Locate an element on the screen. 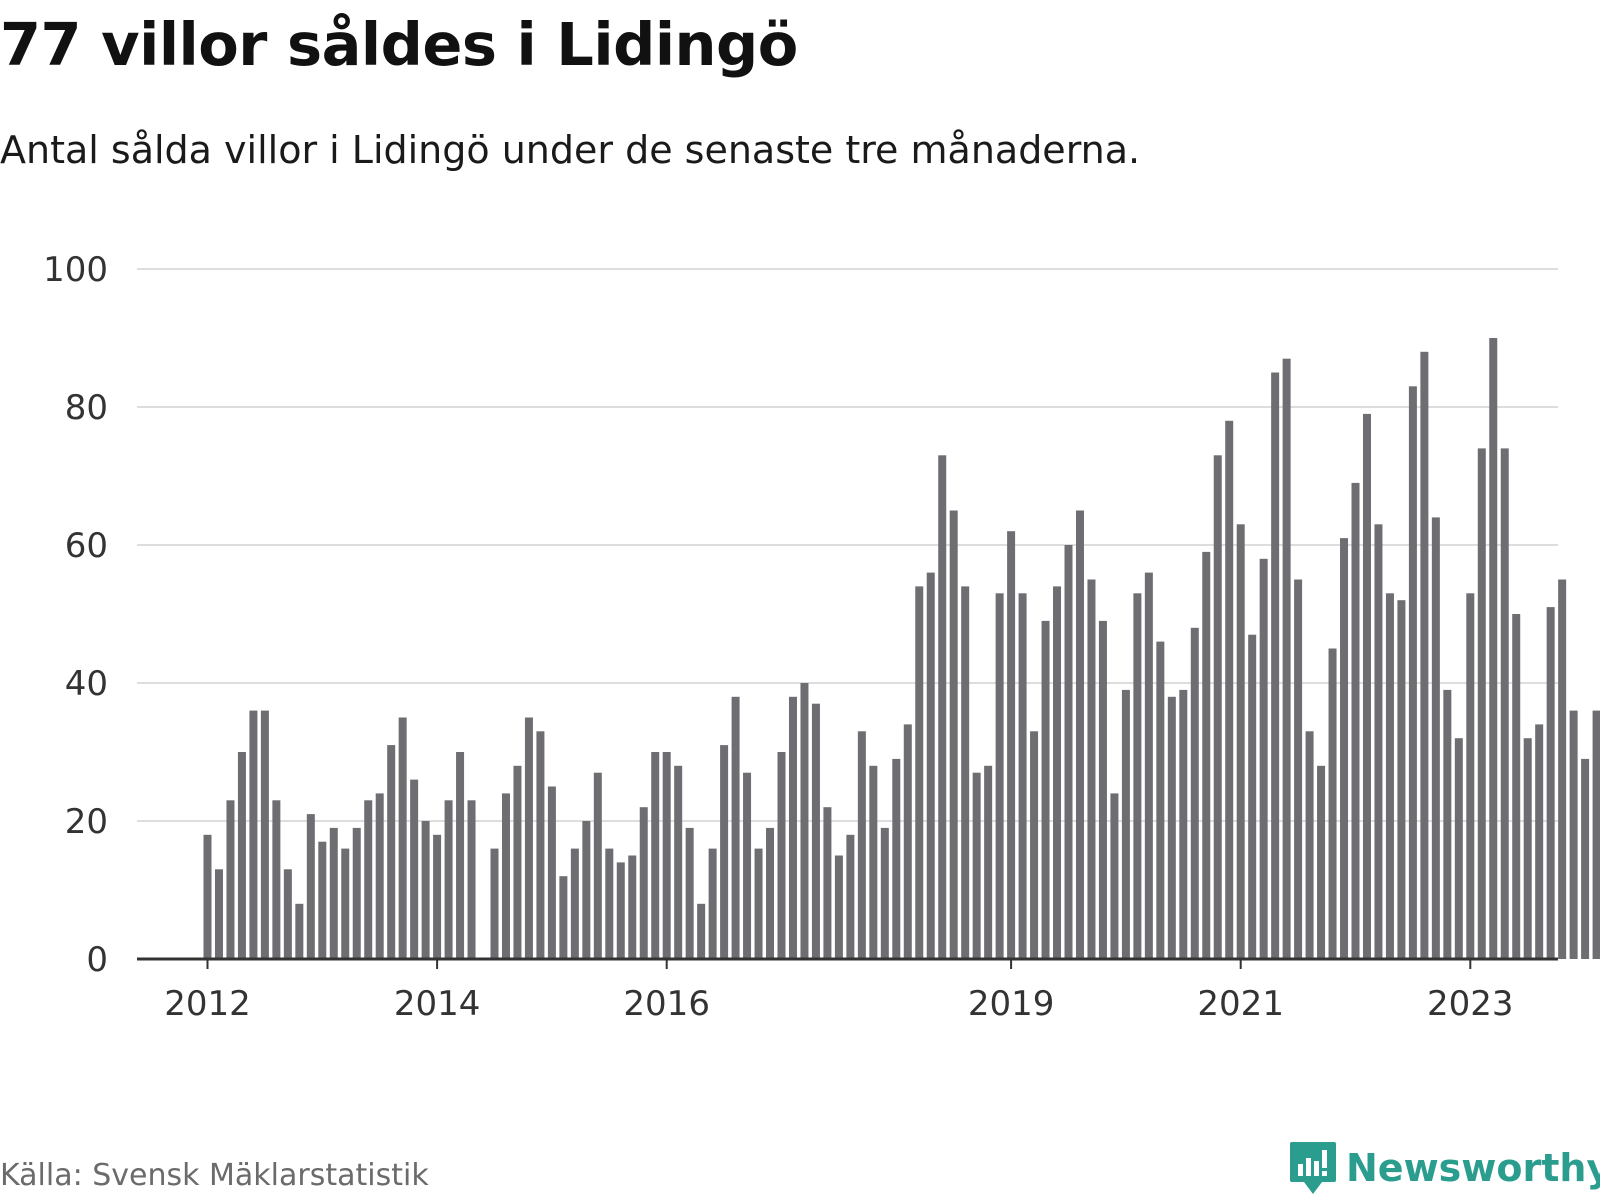 The image size is (1600, 1200). y-tick-label: 100 is located at coordinates (75, 270).